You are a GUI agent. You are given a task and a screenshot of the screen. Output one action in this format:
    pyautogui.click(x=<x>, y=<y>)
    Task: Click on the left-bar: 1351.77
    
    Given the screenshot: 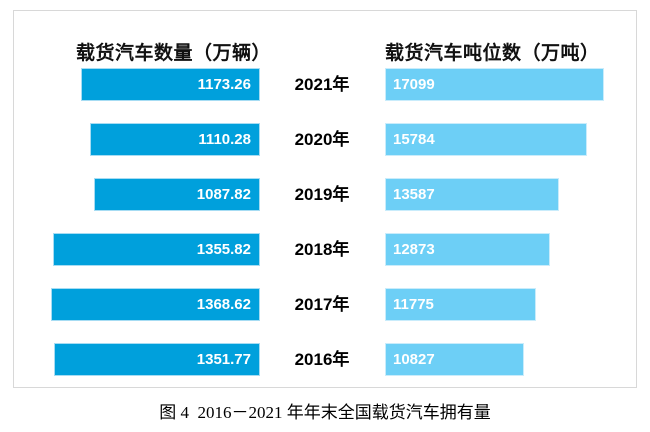 What is the action you would take?
    pyautogui.click(x=157, y=359)
    